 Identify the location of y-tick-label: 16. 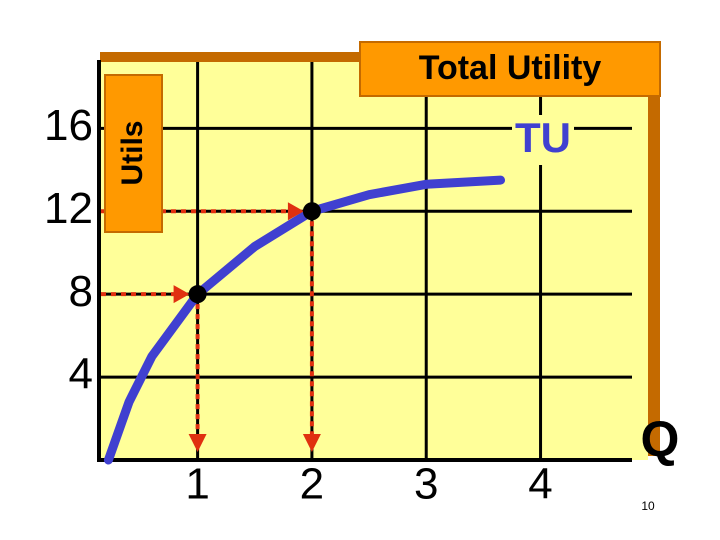
(68, 125).